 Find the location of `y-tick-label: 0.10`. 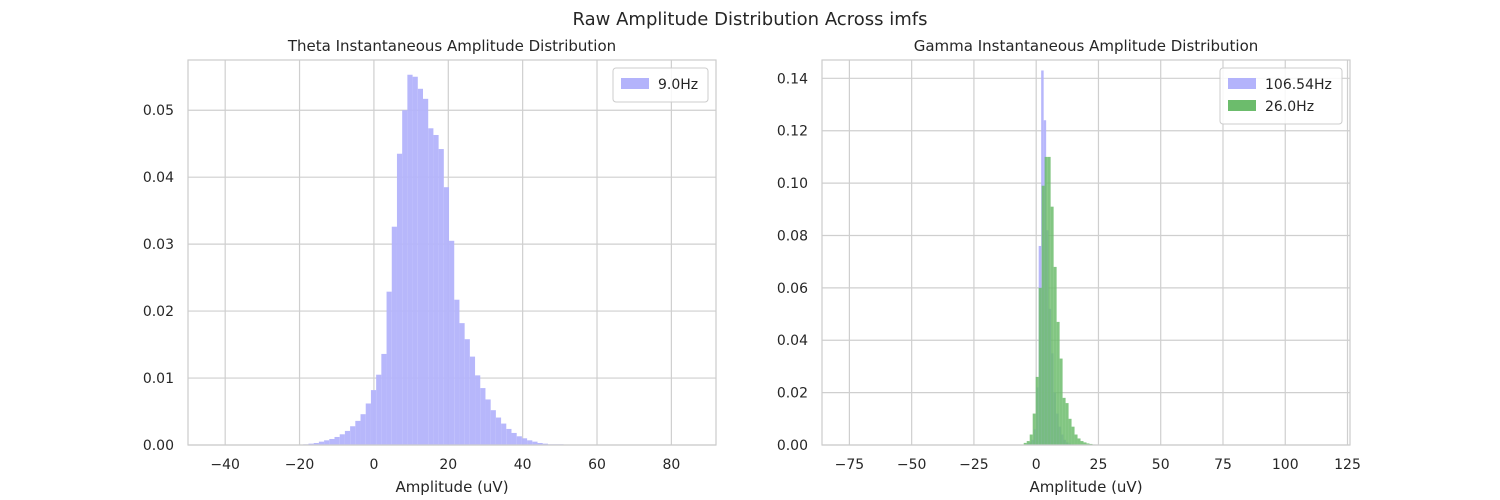

y-tick-label: 0.10 is located at coordinates (792, 184).